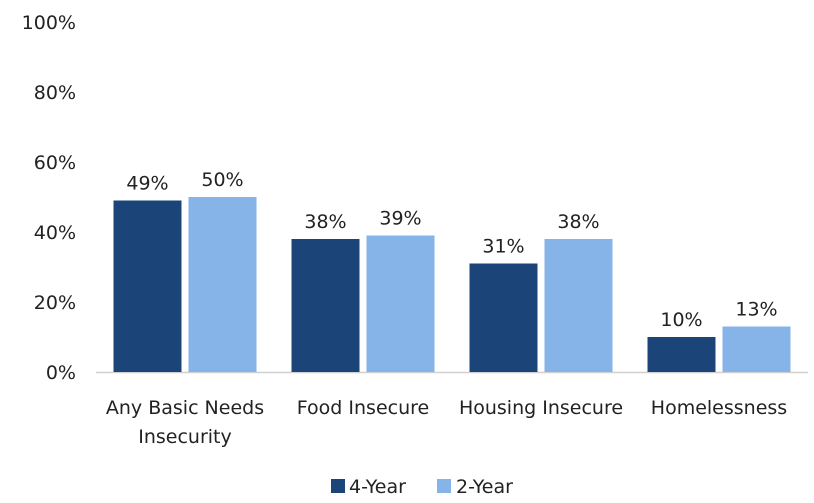  What do you see at coordinates (377, 487) in the screenshot?
I see `legend-label: 4-Year` at bounding box center [377, 487].